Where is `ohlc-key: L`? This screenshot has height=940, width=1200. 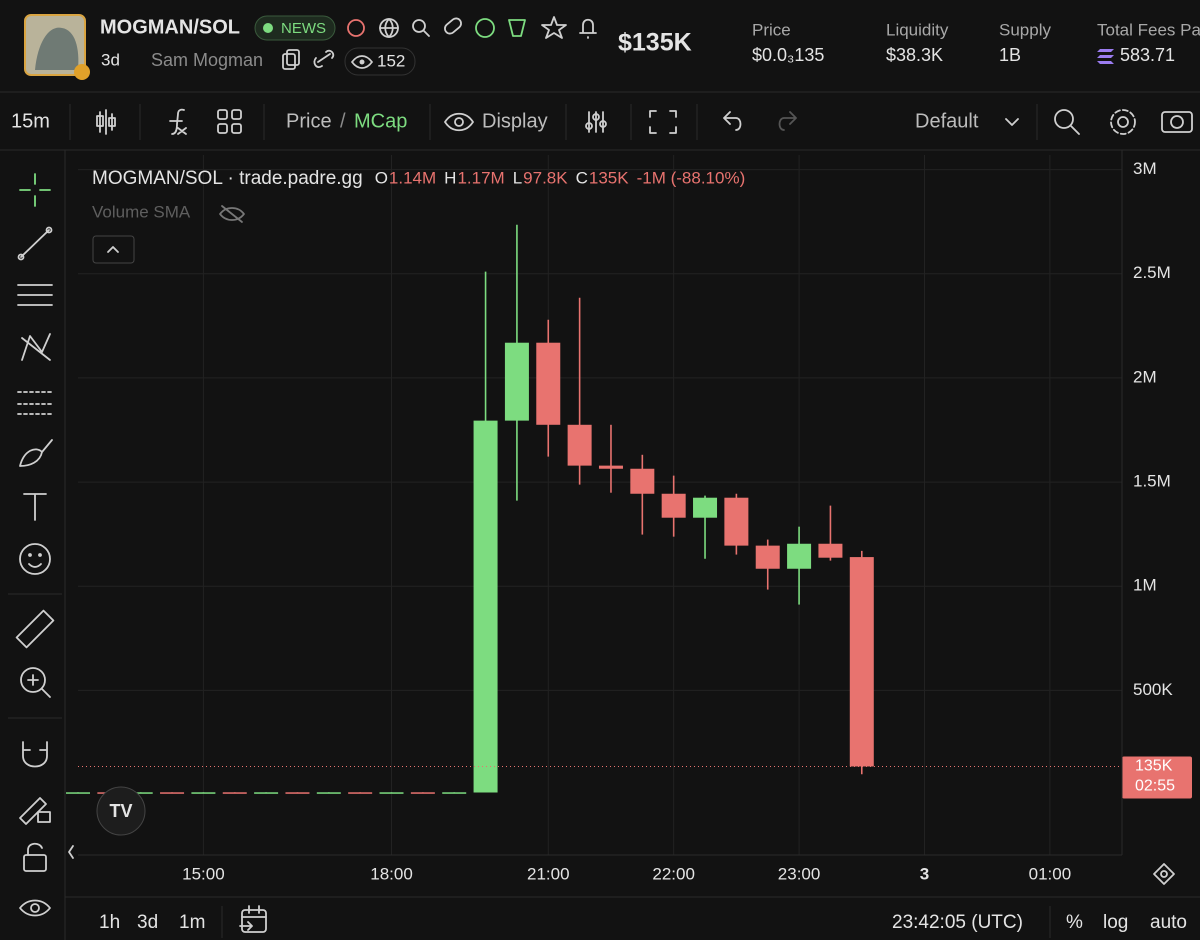
ohlc-key: L is located at coordinates (517, 177).